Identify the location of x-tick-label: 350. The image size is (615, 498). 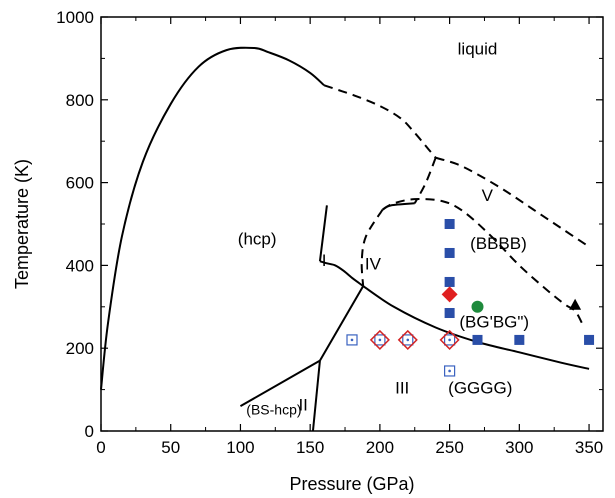
(589, 447).